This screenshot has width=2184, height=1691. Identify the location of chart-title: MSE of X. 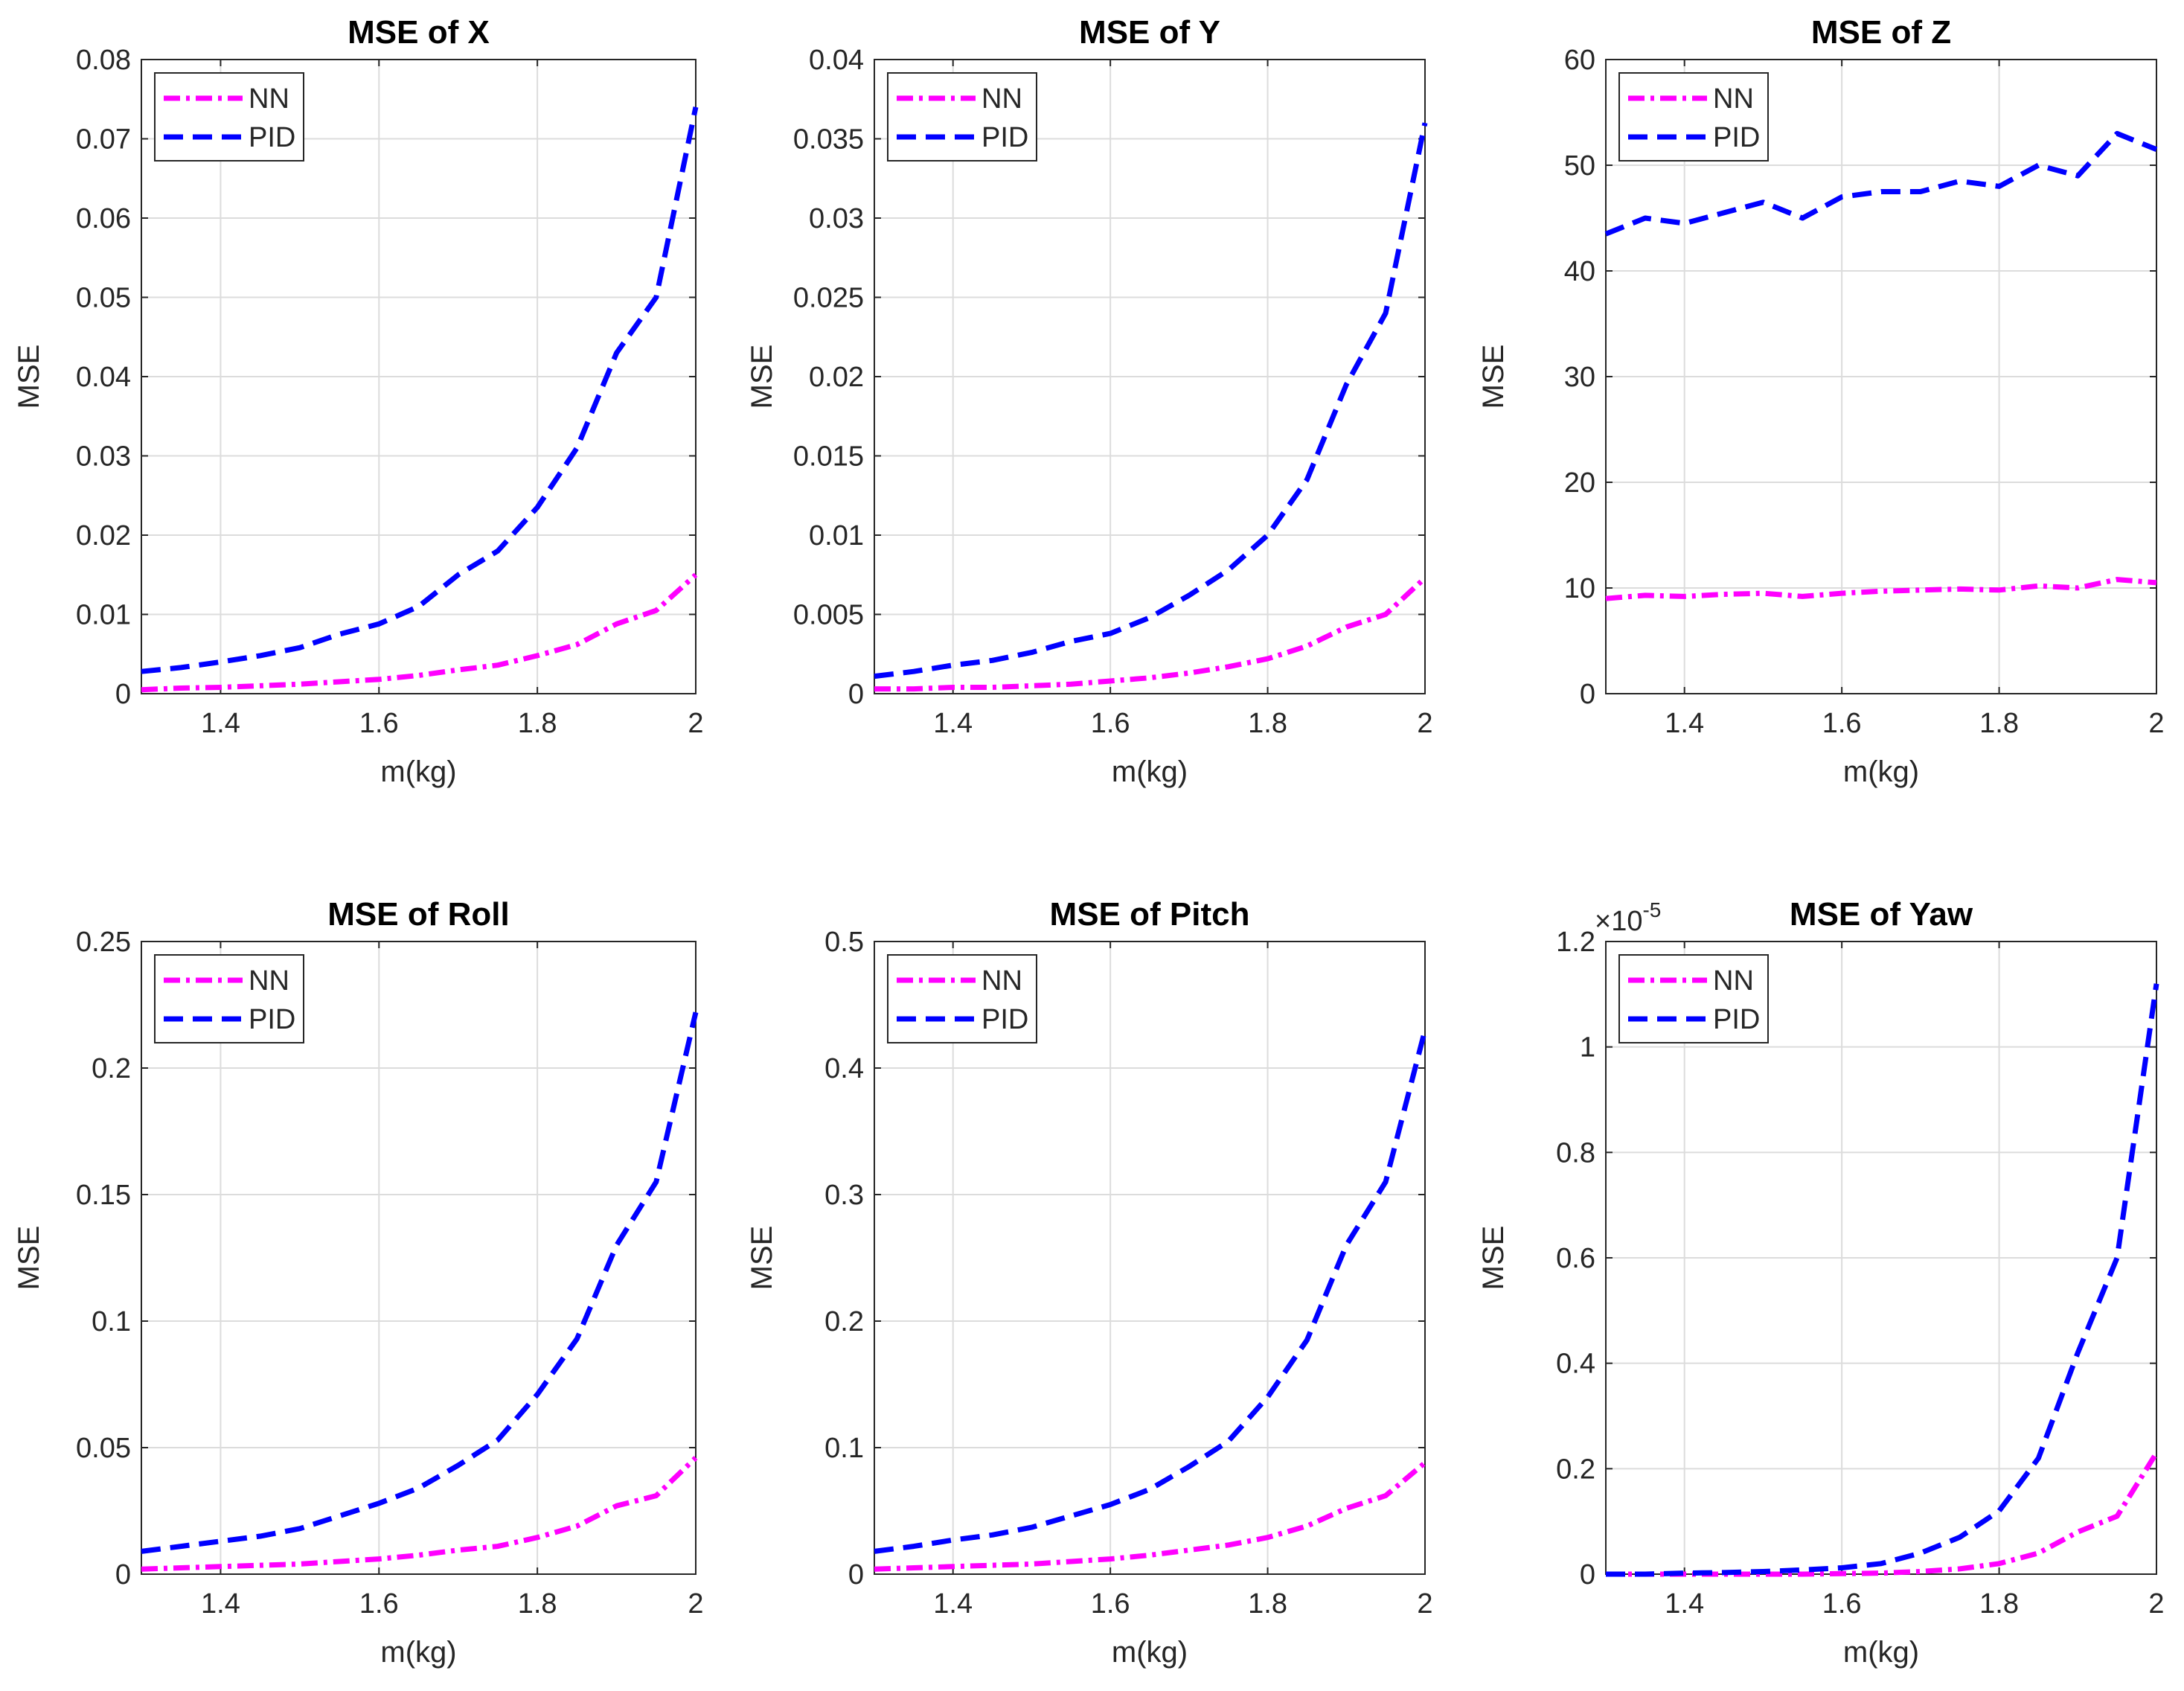
(419, 32).